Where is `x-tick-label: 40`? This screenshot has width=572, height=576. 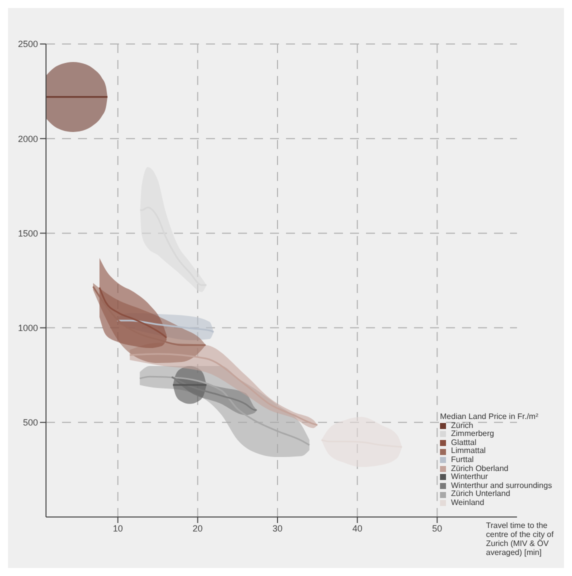
x-tick-label: 40 is located at coordinates (357, 528).